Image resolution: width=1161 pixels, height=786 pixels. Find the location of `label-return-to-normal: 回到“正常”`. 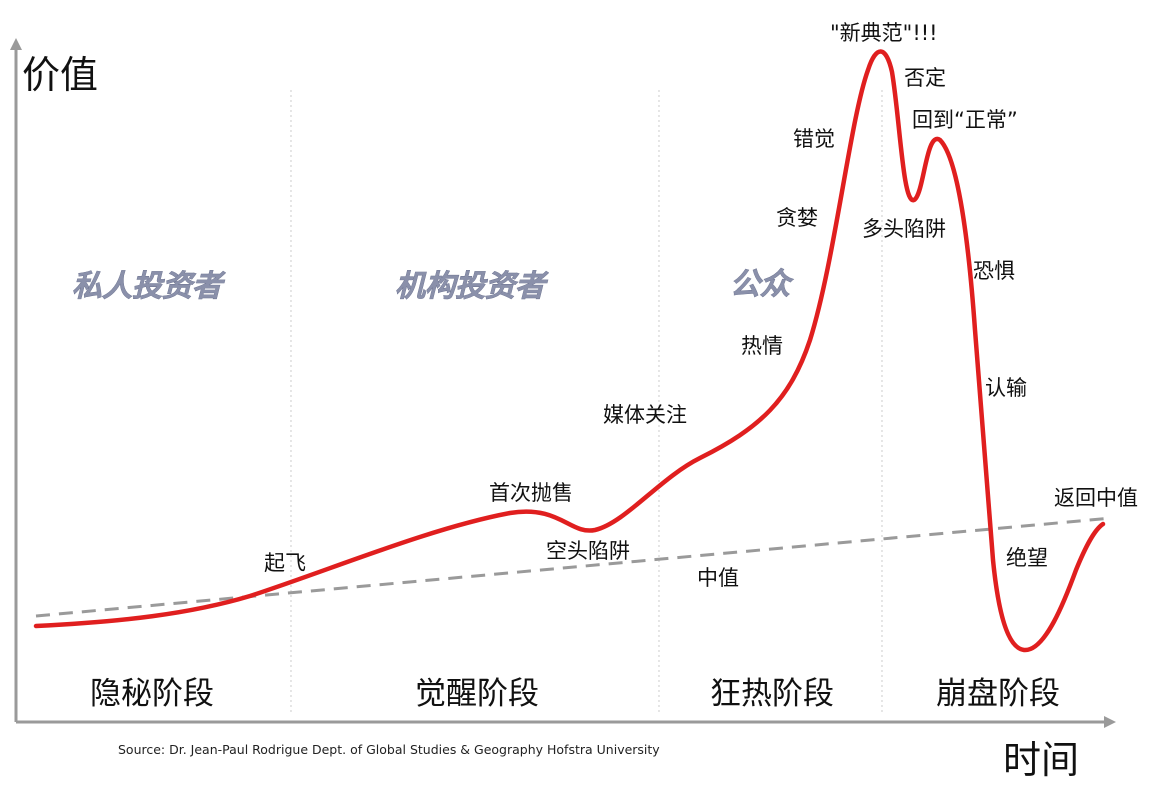

label-return-to-normal: 回到“正常” is located at coordinates (965, 120).